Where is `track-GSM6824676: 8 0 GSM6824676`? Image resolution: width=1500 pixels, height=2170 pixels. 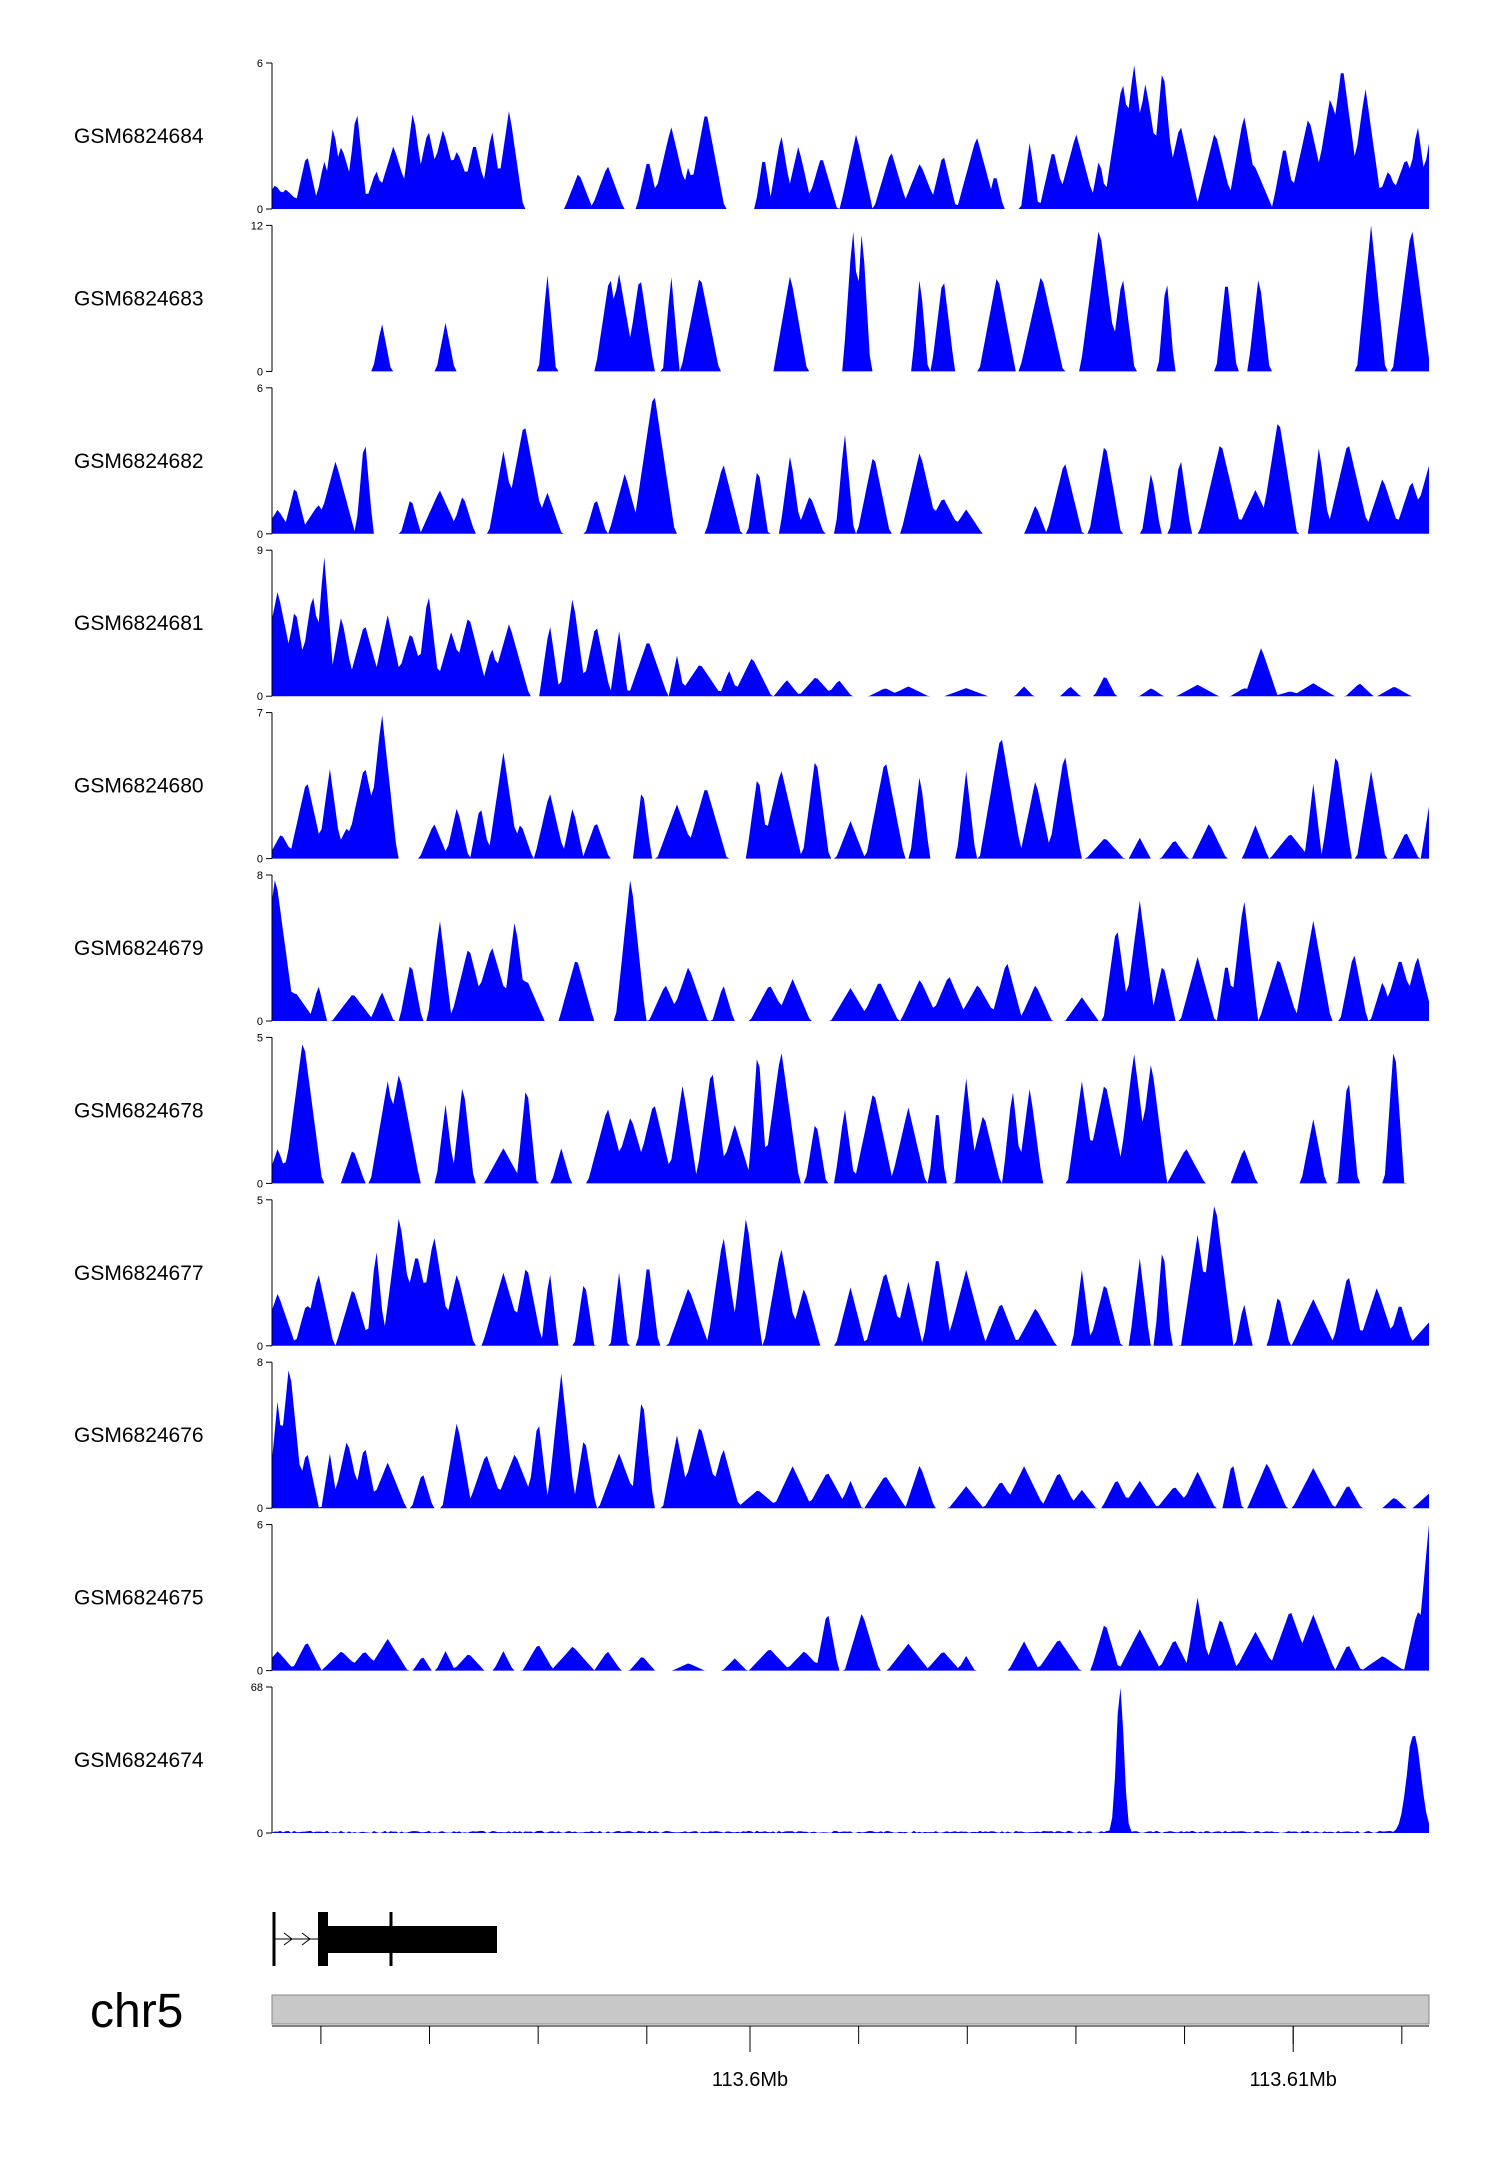 track-GSM6824676: 8 0 GSM6824676 is located at coordinates (751, 1436).